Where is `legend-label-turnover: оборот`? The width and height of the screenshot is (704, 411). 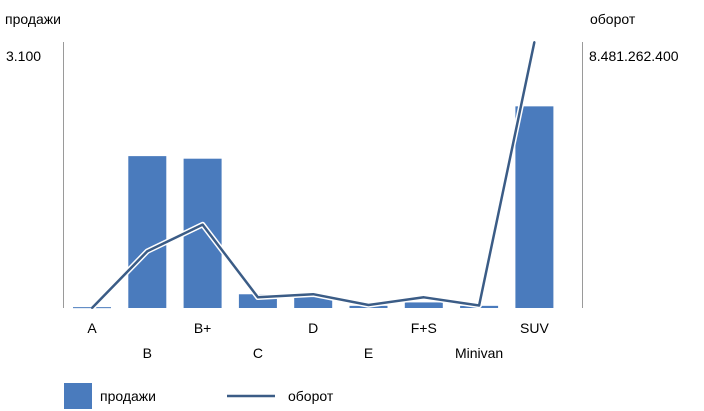
legend-label-turnover: оборот is located at coordinates (311, 396).